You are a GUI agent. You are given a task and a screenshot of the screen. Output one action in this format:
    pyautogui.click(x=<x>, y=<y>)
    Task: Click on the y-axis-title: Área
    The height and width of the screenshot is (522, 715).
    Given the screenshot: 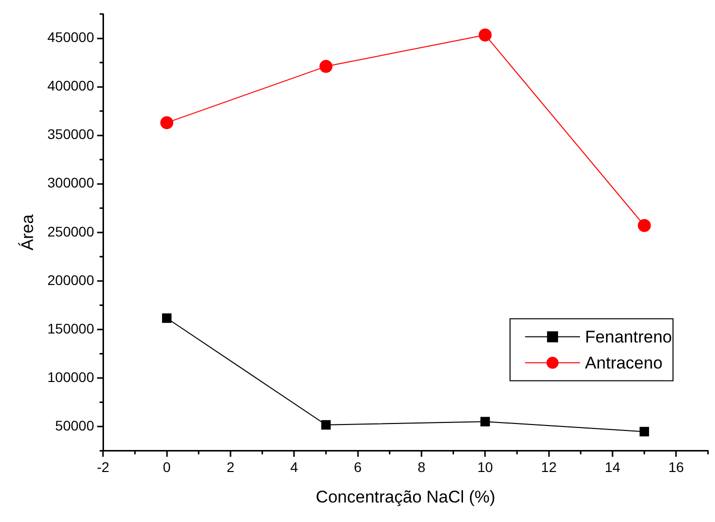 What is the action you would take?
    pyautogui.click(x=27, y=232)
    